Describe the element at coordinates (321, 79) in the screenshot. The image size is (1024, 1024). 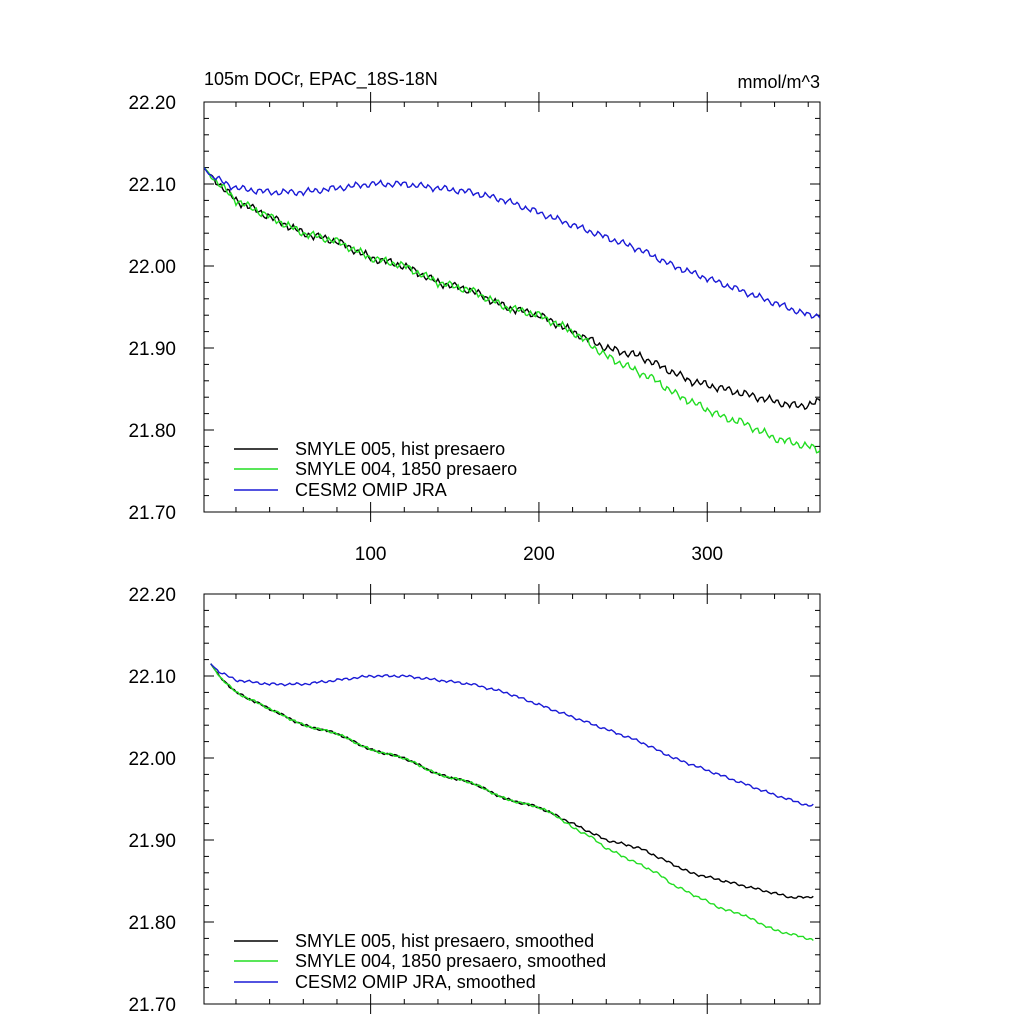
I see `chart-title: 105m DOCr, EPAC_18S-18N` at that location.